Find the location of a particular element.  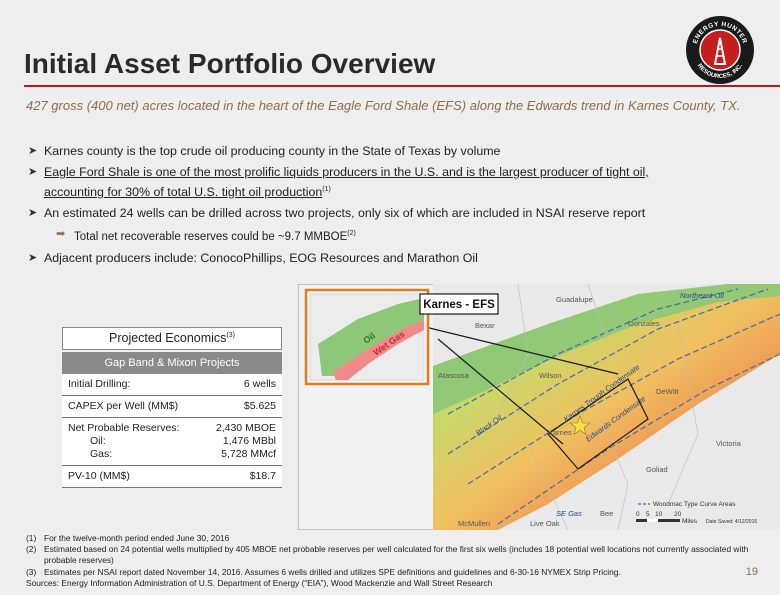

map-label-karnes: Karnes is located at coordinates (560, 432).